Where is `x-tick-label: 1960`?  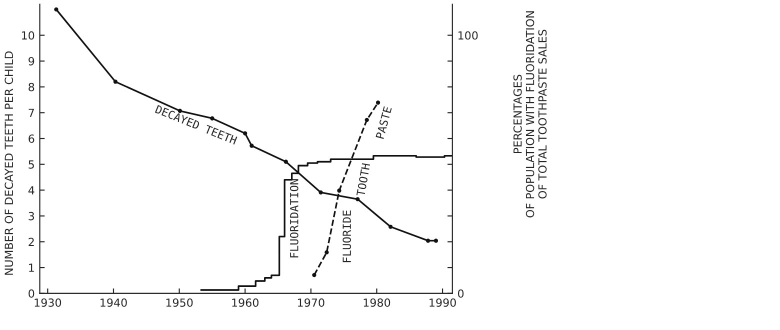
x-tick-label: 1960 is located at coordinates (245, 302).